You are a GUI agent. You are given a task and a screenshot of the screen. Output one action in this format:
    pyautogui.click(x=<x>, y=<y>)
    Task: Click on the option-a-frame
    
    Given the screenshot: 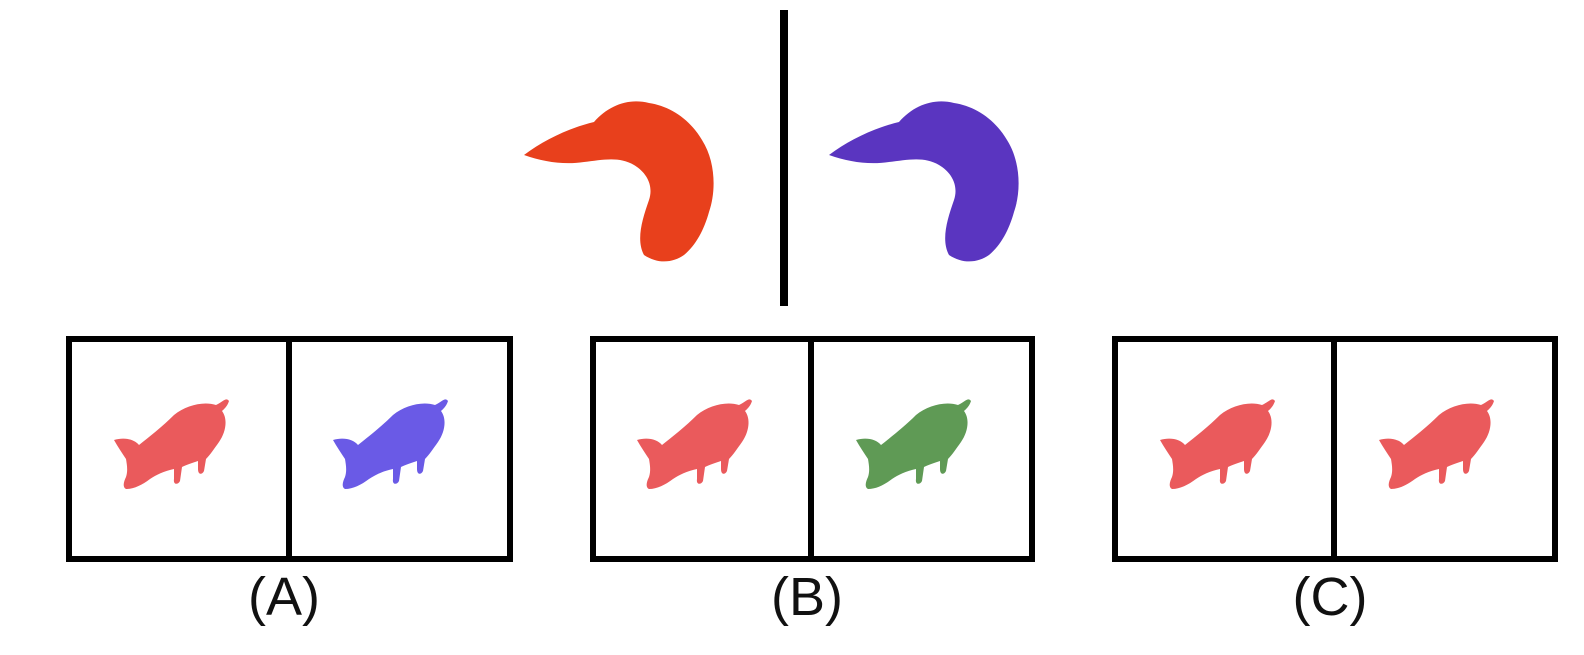 What is the action you would take?
    pyautogui.click(x=289, y=449)
    